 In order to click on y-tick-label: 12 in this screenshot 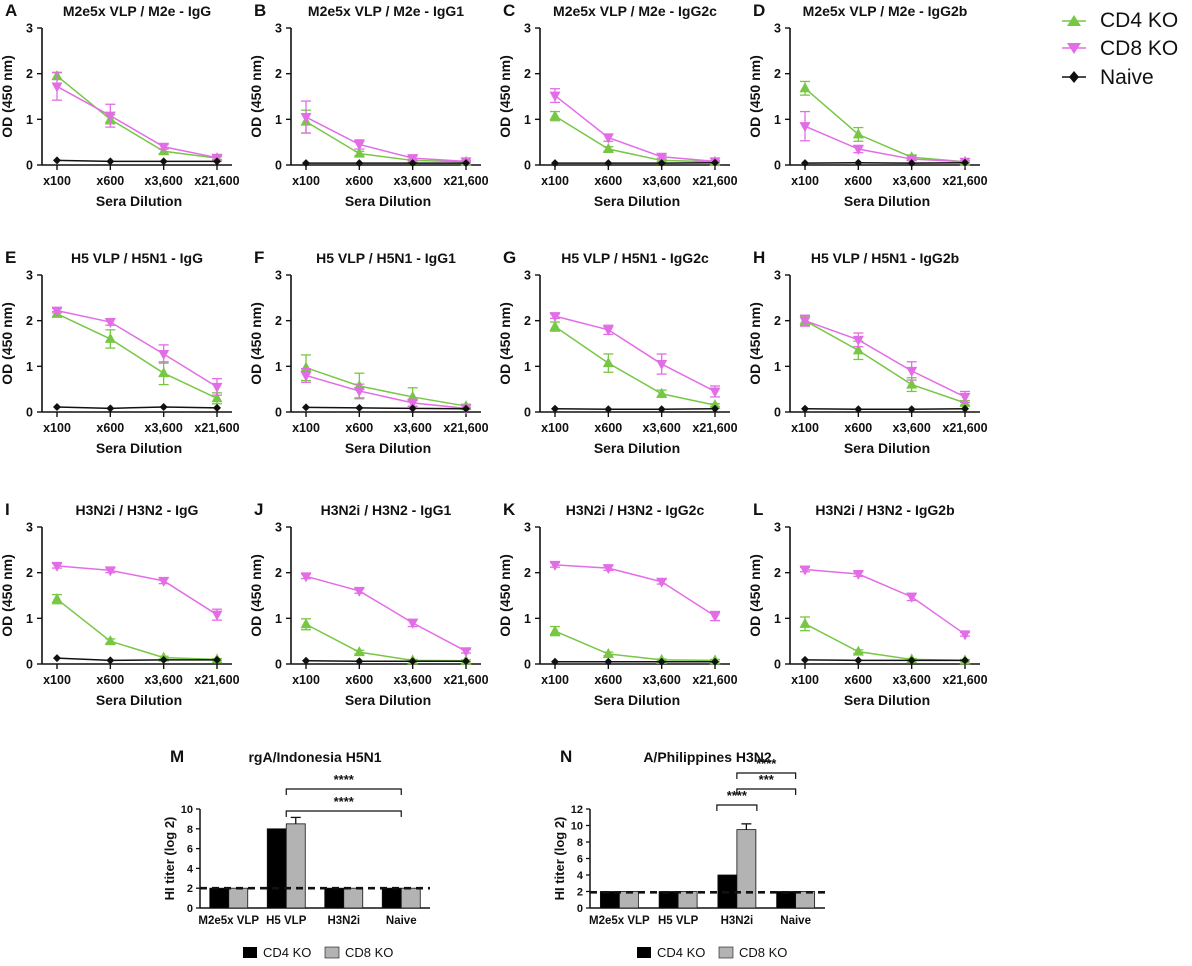, I will do `click(577, 810)`.